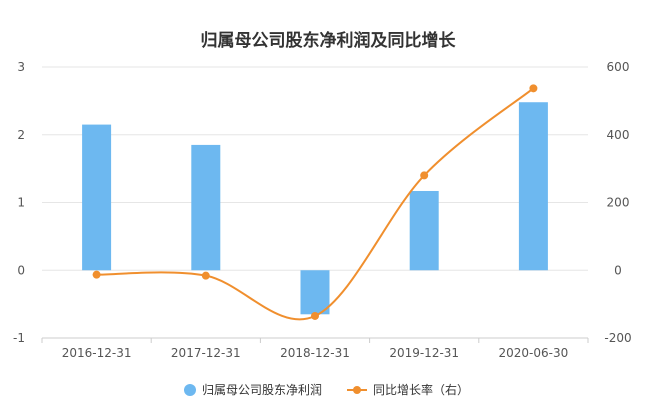  What do you see at coordinates (206, 353) in the screenshot?
I see `x-tick-label: 2017-12-31` at bounding box center [206, 353].